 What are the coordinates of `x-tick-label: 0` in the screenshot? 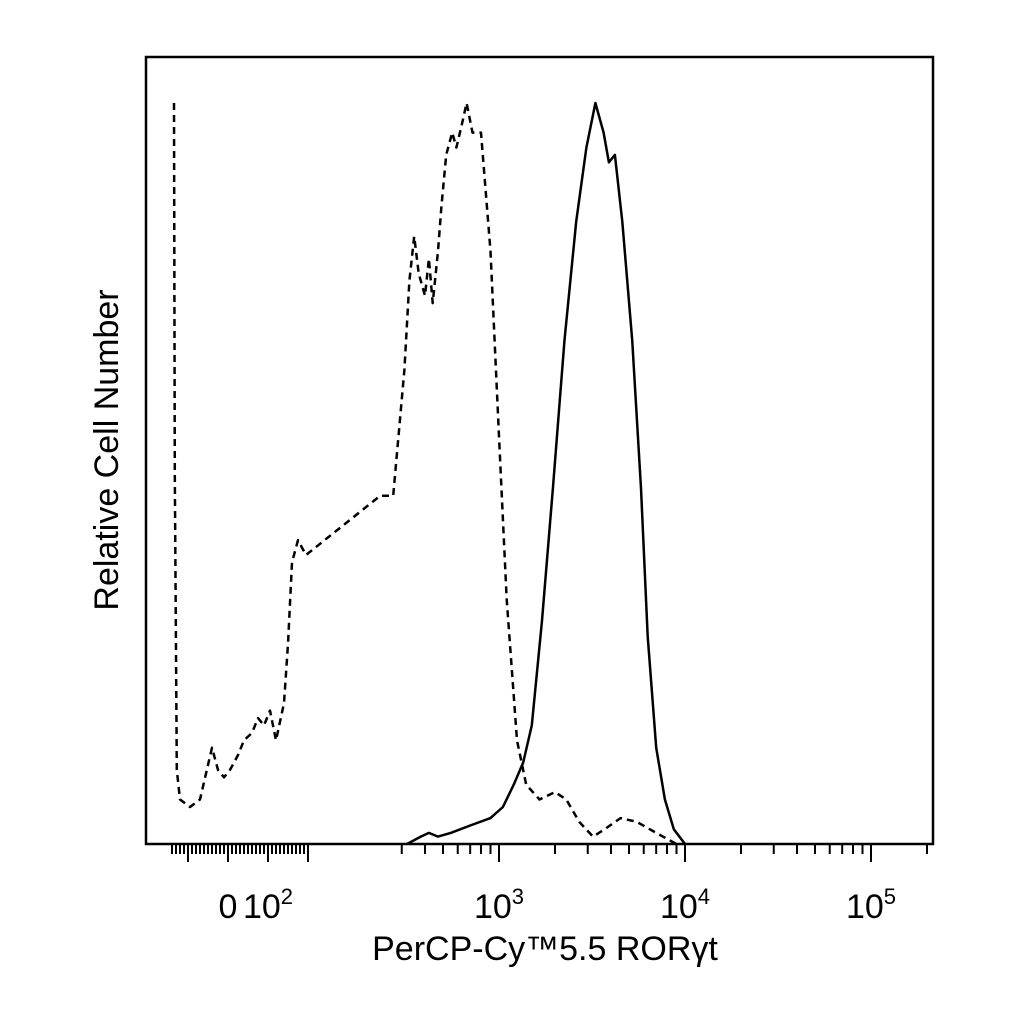 It's located at (228, 907).